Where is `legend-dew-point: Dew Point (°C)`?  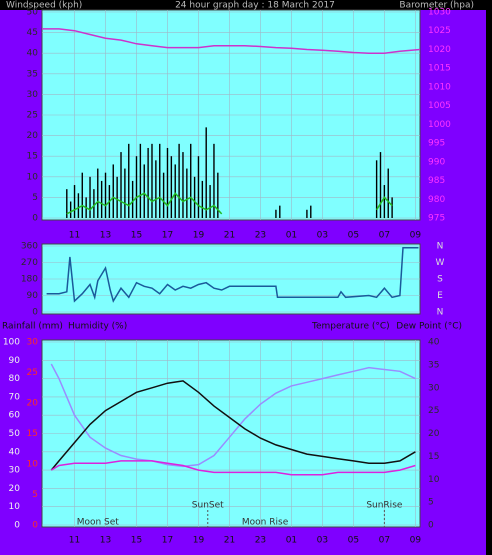
legend-dew-point: Dew Point (°C) is located at coordinates (429, 327).